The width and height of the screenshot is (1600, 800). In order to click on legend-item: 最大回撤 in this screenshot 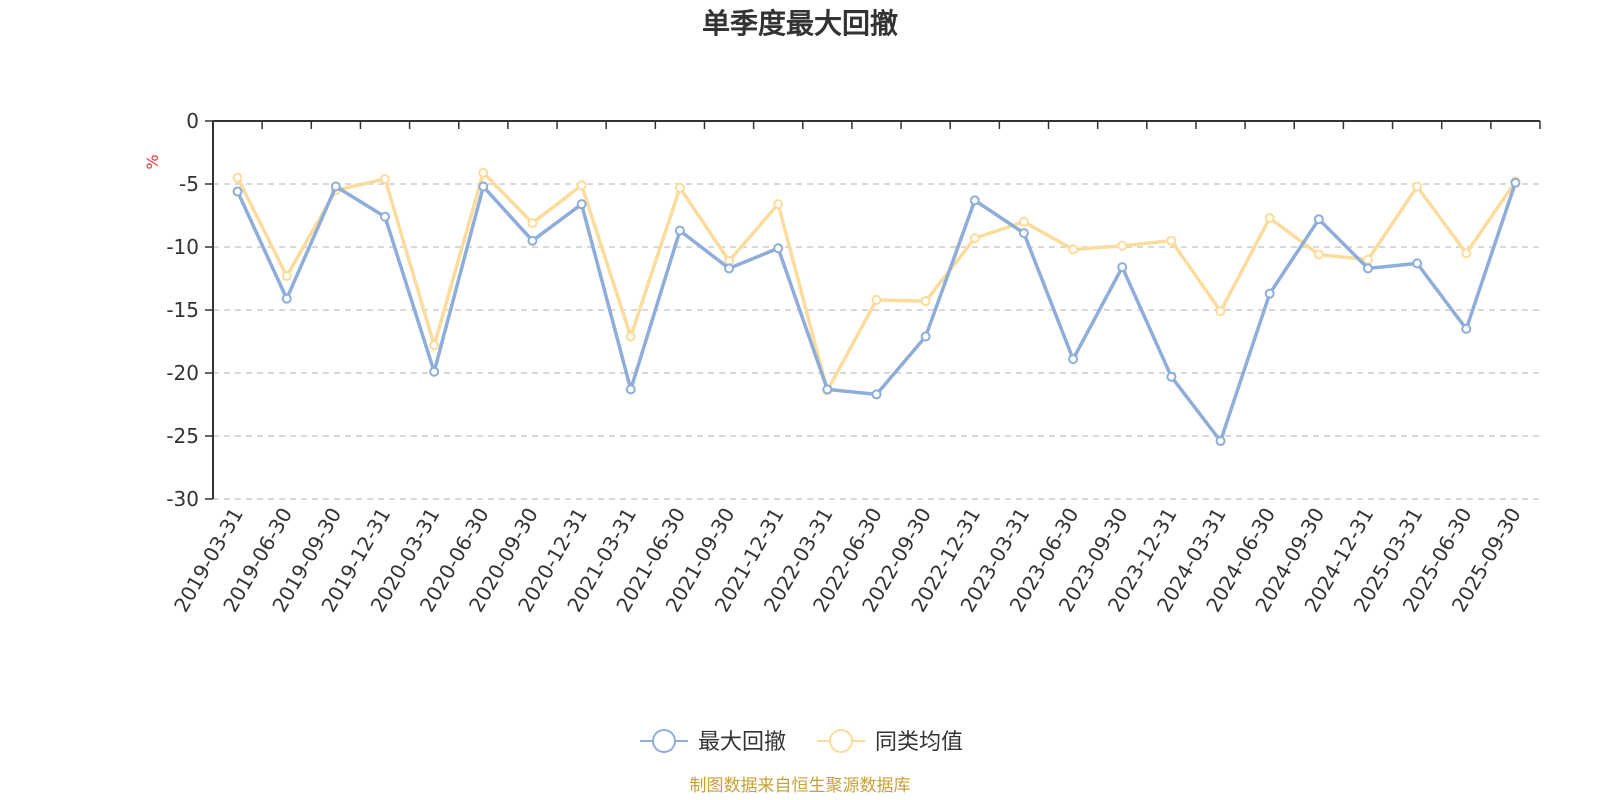, I will do `click(713, 742)`.